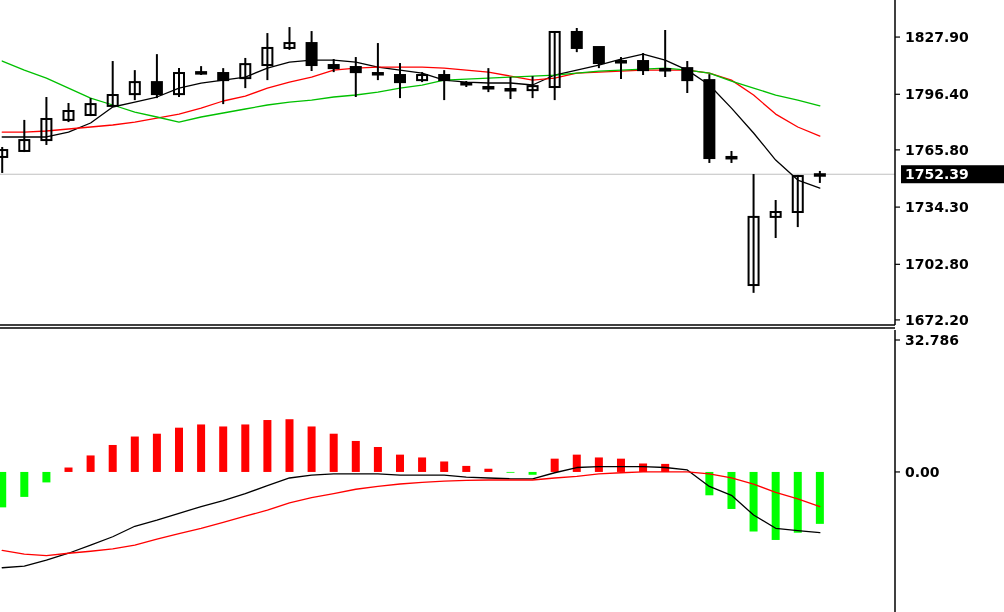 The width and height of the screenshot is (1004, 612). What do you see at coordinates (937, 264) in the screenshot?
I see `y-tick-label: 1702.80` at bounding box center [937, 264].